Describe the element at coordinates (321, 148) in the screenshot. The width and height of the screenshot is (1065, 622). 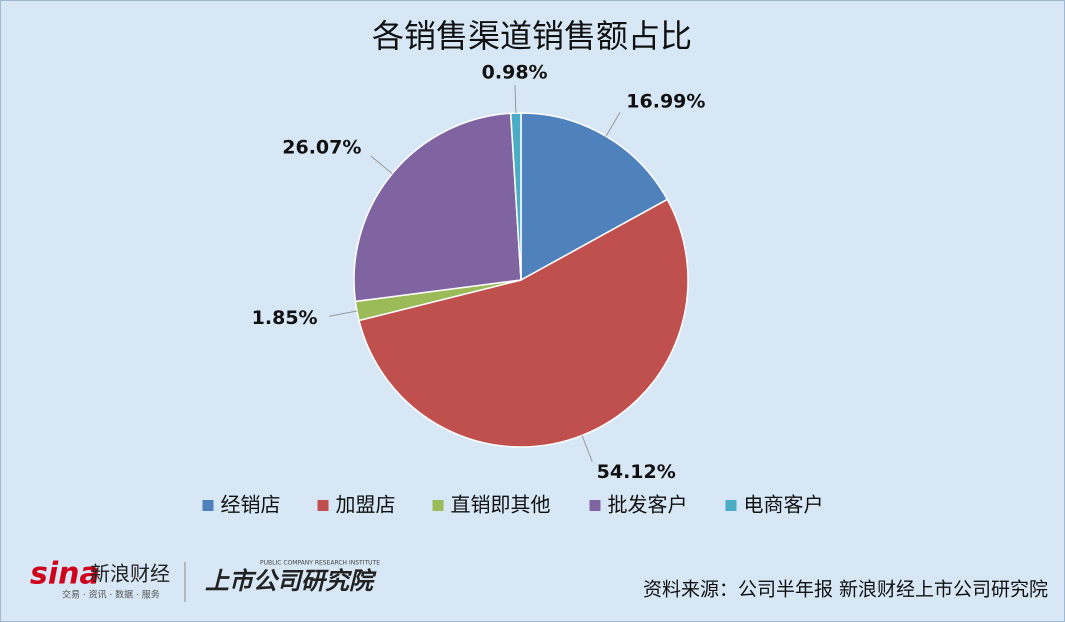
I see `data-label: 26.07%` at that location.